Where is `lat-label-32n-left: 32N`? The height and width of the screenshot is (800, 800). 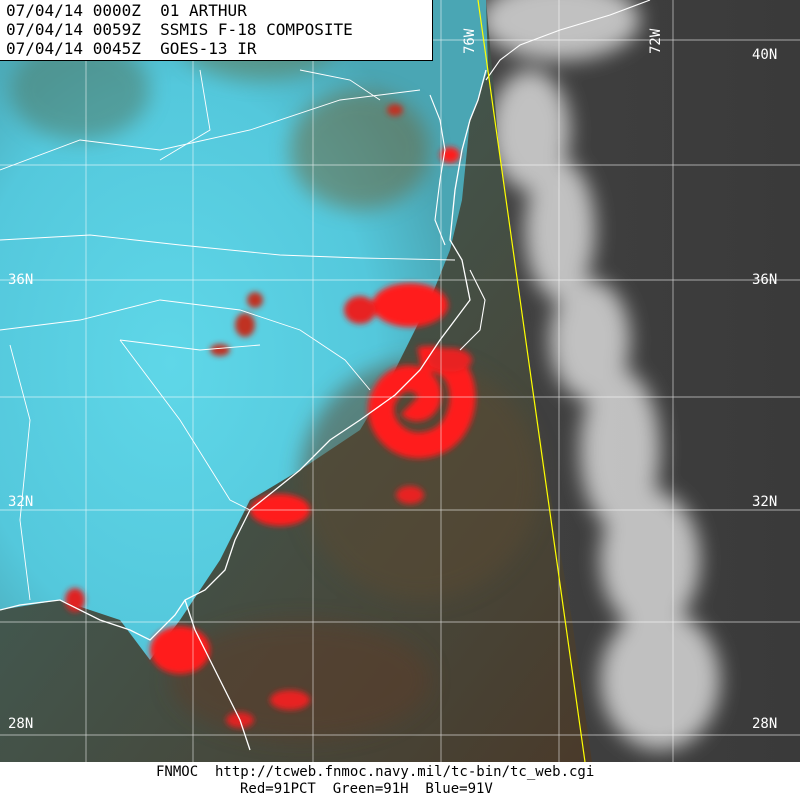
lat-label-32n-left: 32N is located at coordinates (21, 502).